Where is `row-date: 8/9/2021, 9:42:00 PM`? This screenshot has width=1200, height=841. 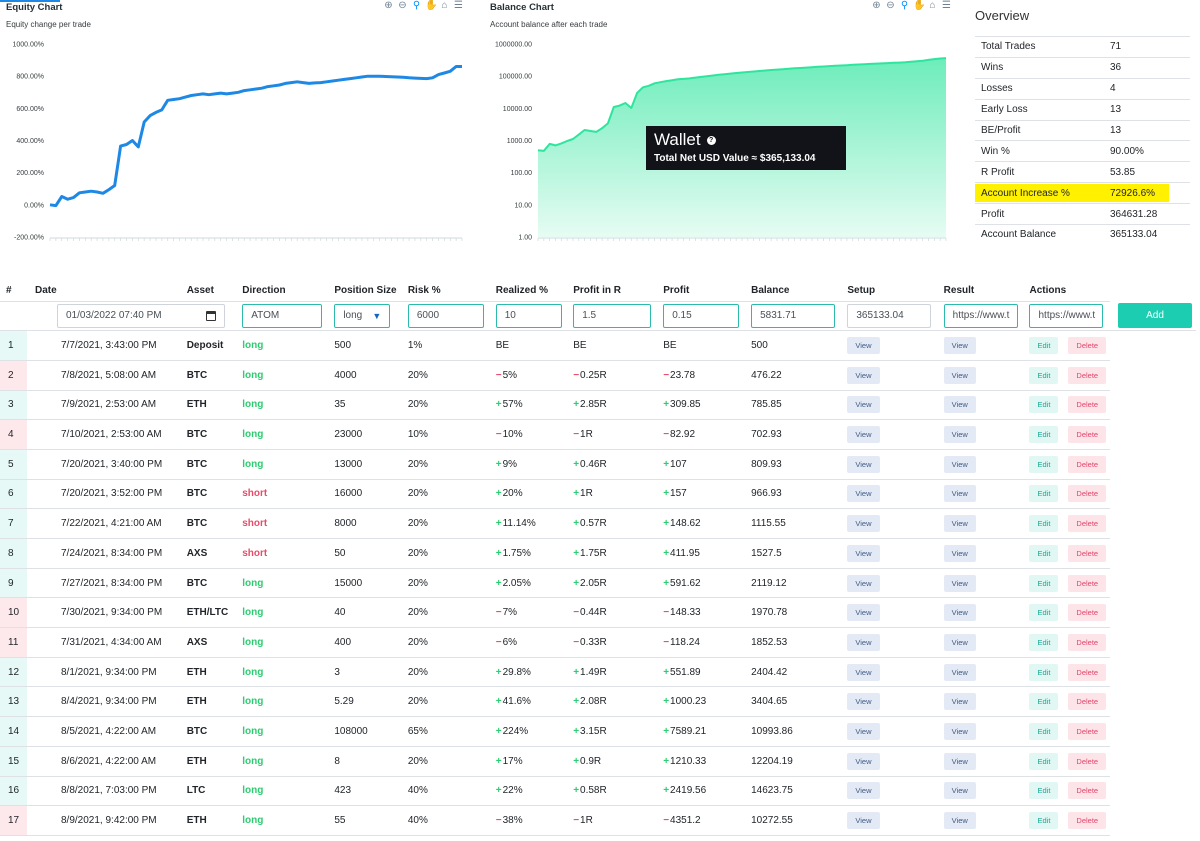 row-date: 8/9/2021, 9:42:00 PM is located at coordinates (103, 820).